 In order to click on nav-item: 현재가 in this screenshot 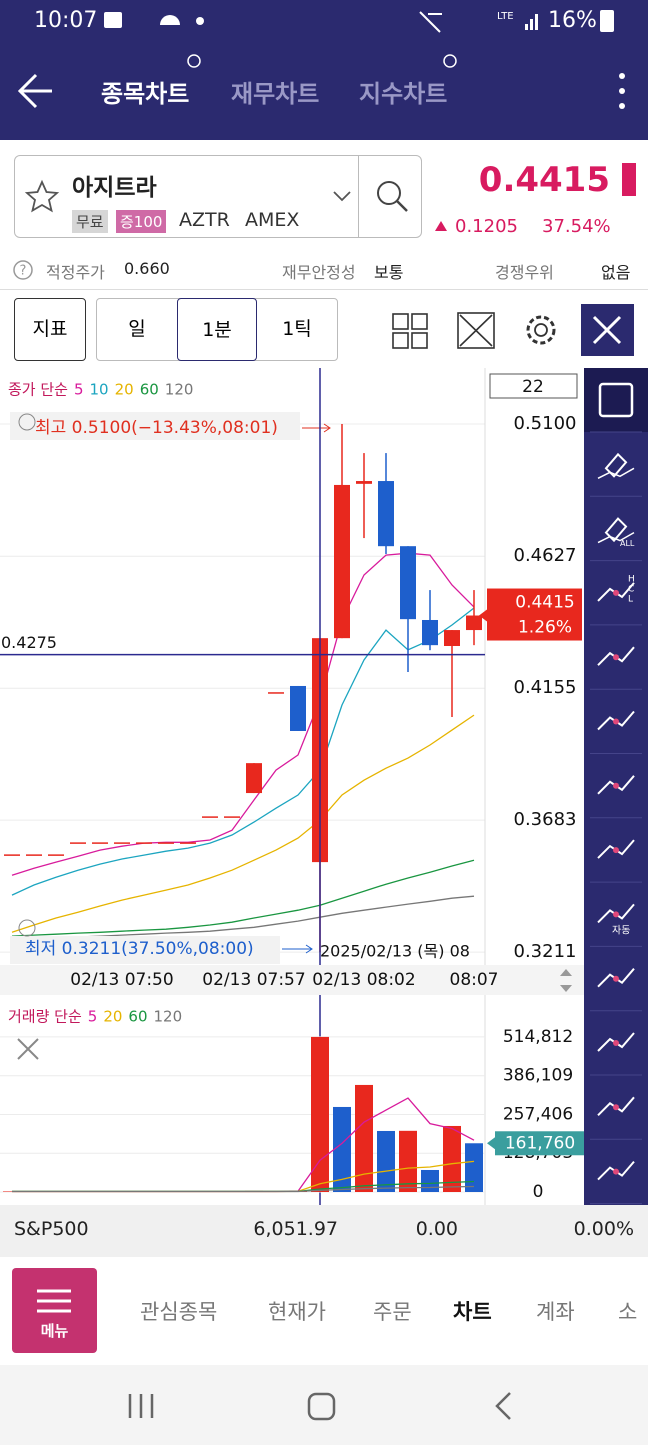, I will do `click(297, 1312)`.